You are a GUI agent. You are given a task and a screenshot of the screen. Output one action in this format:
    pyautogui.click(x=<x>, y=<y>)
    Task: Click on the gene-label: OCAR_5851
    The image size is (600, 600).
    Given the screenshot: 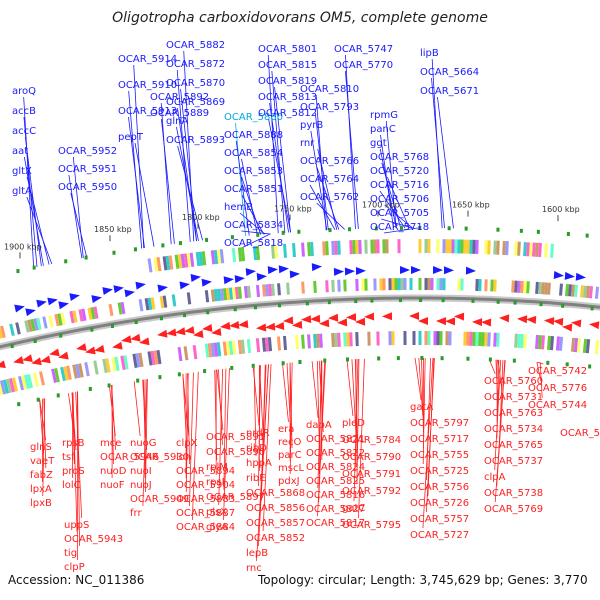 What is the action you would take?
    pyautogui.click(x=253, y=189)
    